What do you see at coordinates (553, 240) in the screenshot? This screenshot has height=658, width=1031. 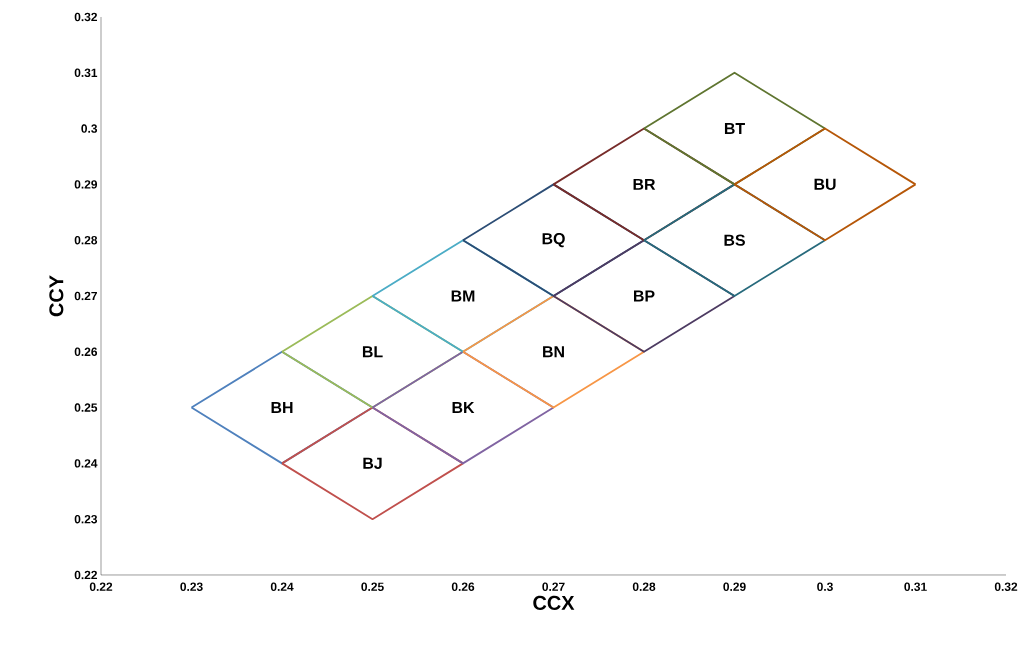 I see `text: BQ` at bounding box center [553, 240].